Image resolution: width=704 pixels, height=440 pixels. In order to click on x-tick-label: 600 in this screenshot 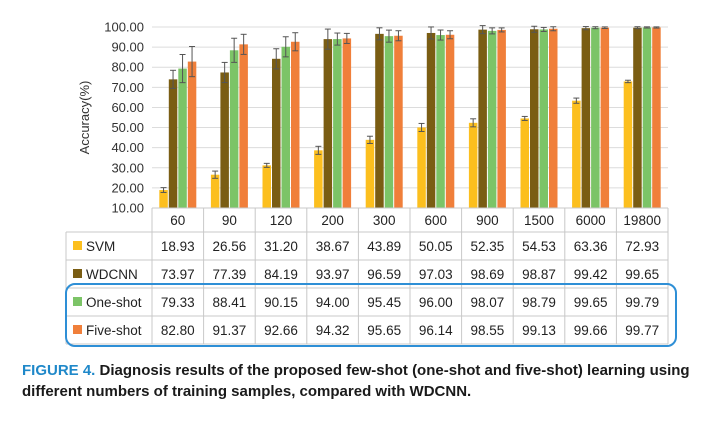, I will do `click(436, 220)`.